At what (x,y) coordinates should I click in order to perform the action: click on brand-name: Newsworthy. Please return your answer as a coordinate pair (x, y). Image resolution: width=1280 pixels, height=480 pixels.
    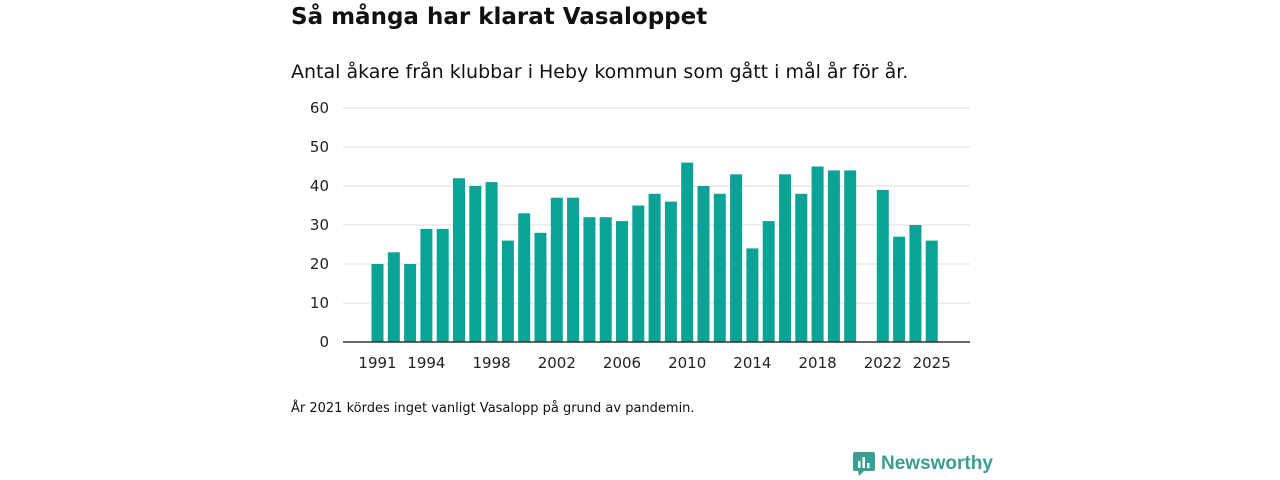
    Looking at the image, I should click on (937, 463).